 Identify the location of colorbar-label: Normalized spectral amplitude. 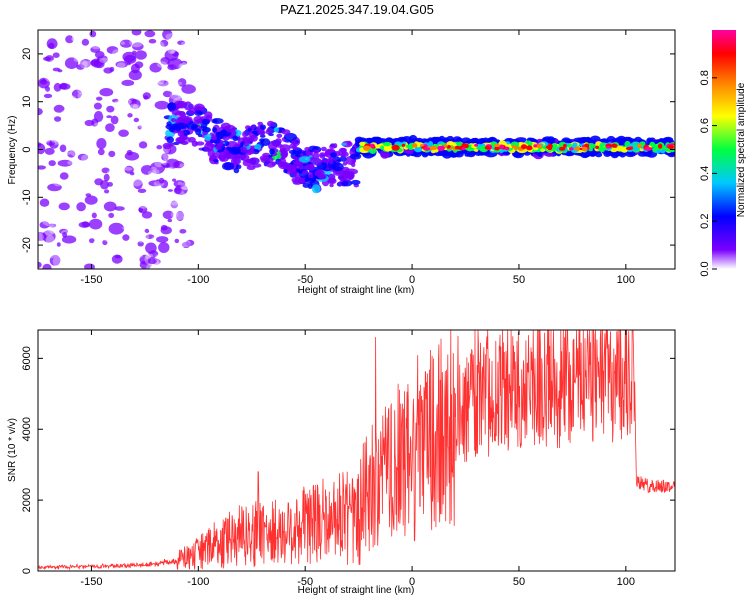
(741, 149).